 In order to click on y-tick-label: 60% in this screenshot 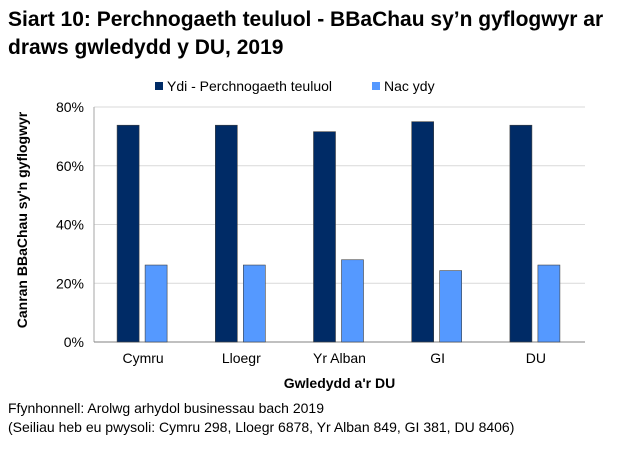, I will do `click(70, 166)`.